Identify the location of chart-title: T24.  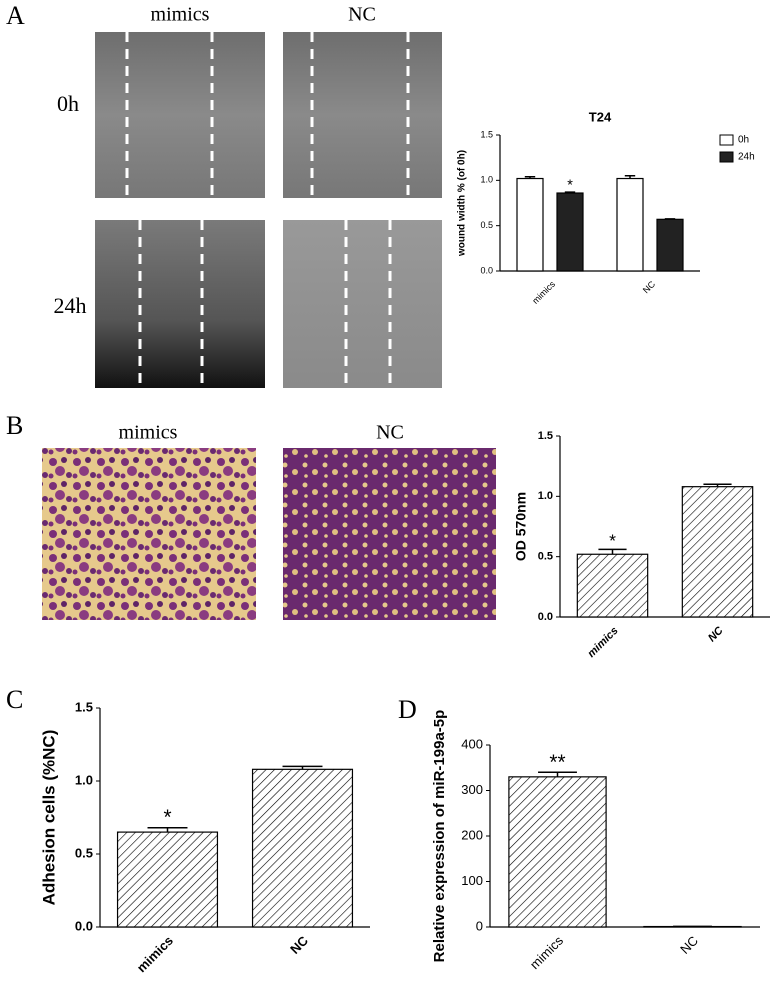
(600, 116).